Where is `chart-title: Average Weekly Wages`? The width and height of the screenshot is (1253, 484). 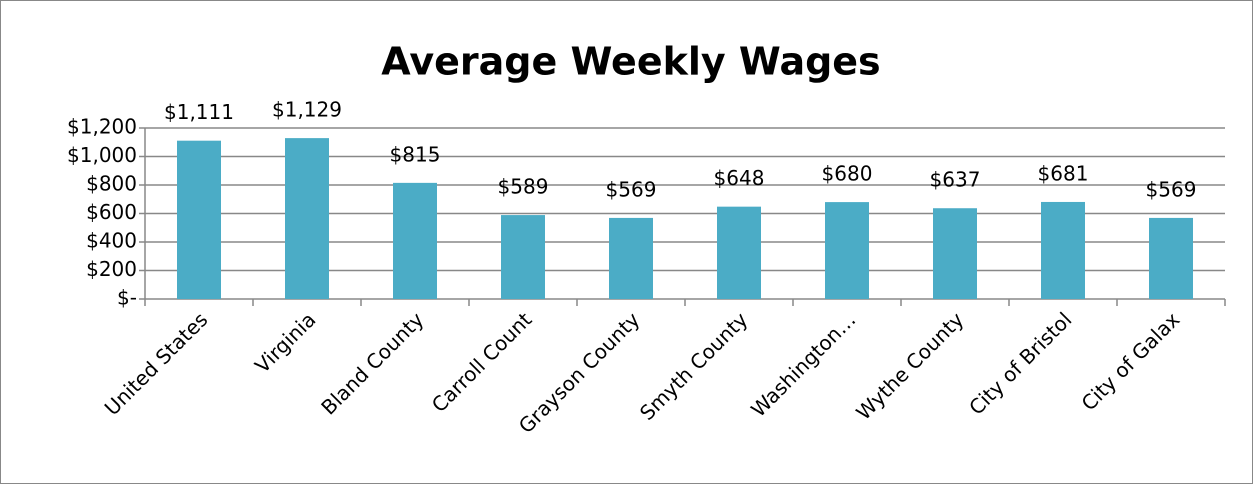
chart-title: Average Weekly Wages is located at coordinates (630, 62).